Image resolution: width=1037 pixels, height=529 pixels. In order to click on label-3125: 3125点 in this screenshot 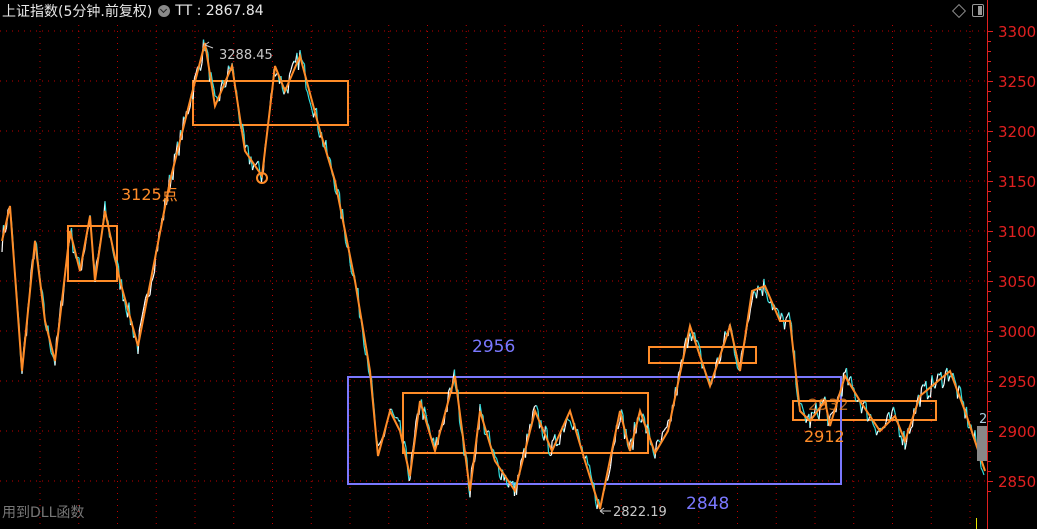, I will do `click(149, 194)`.